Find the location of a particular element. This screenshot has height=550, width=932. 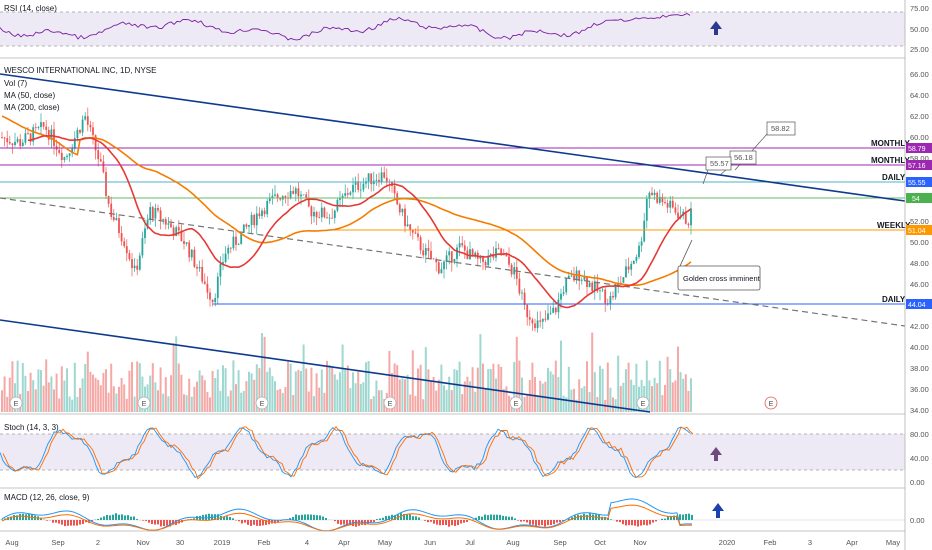

x-tick: 2020 is located at coordinates (727, 542).